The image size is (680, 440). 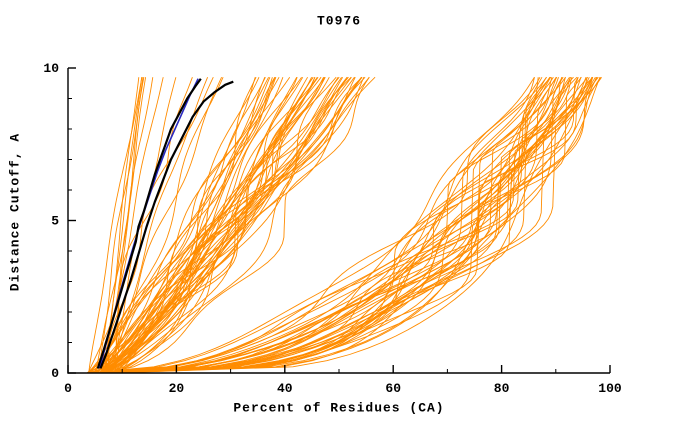 I want to click on x-tick-label: 80, so click(x=502, y=388).